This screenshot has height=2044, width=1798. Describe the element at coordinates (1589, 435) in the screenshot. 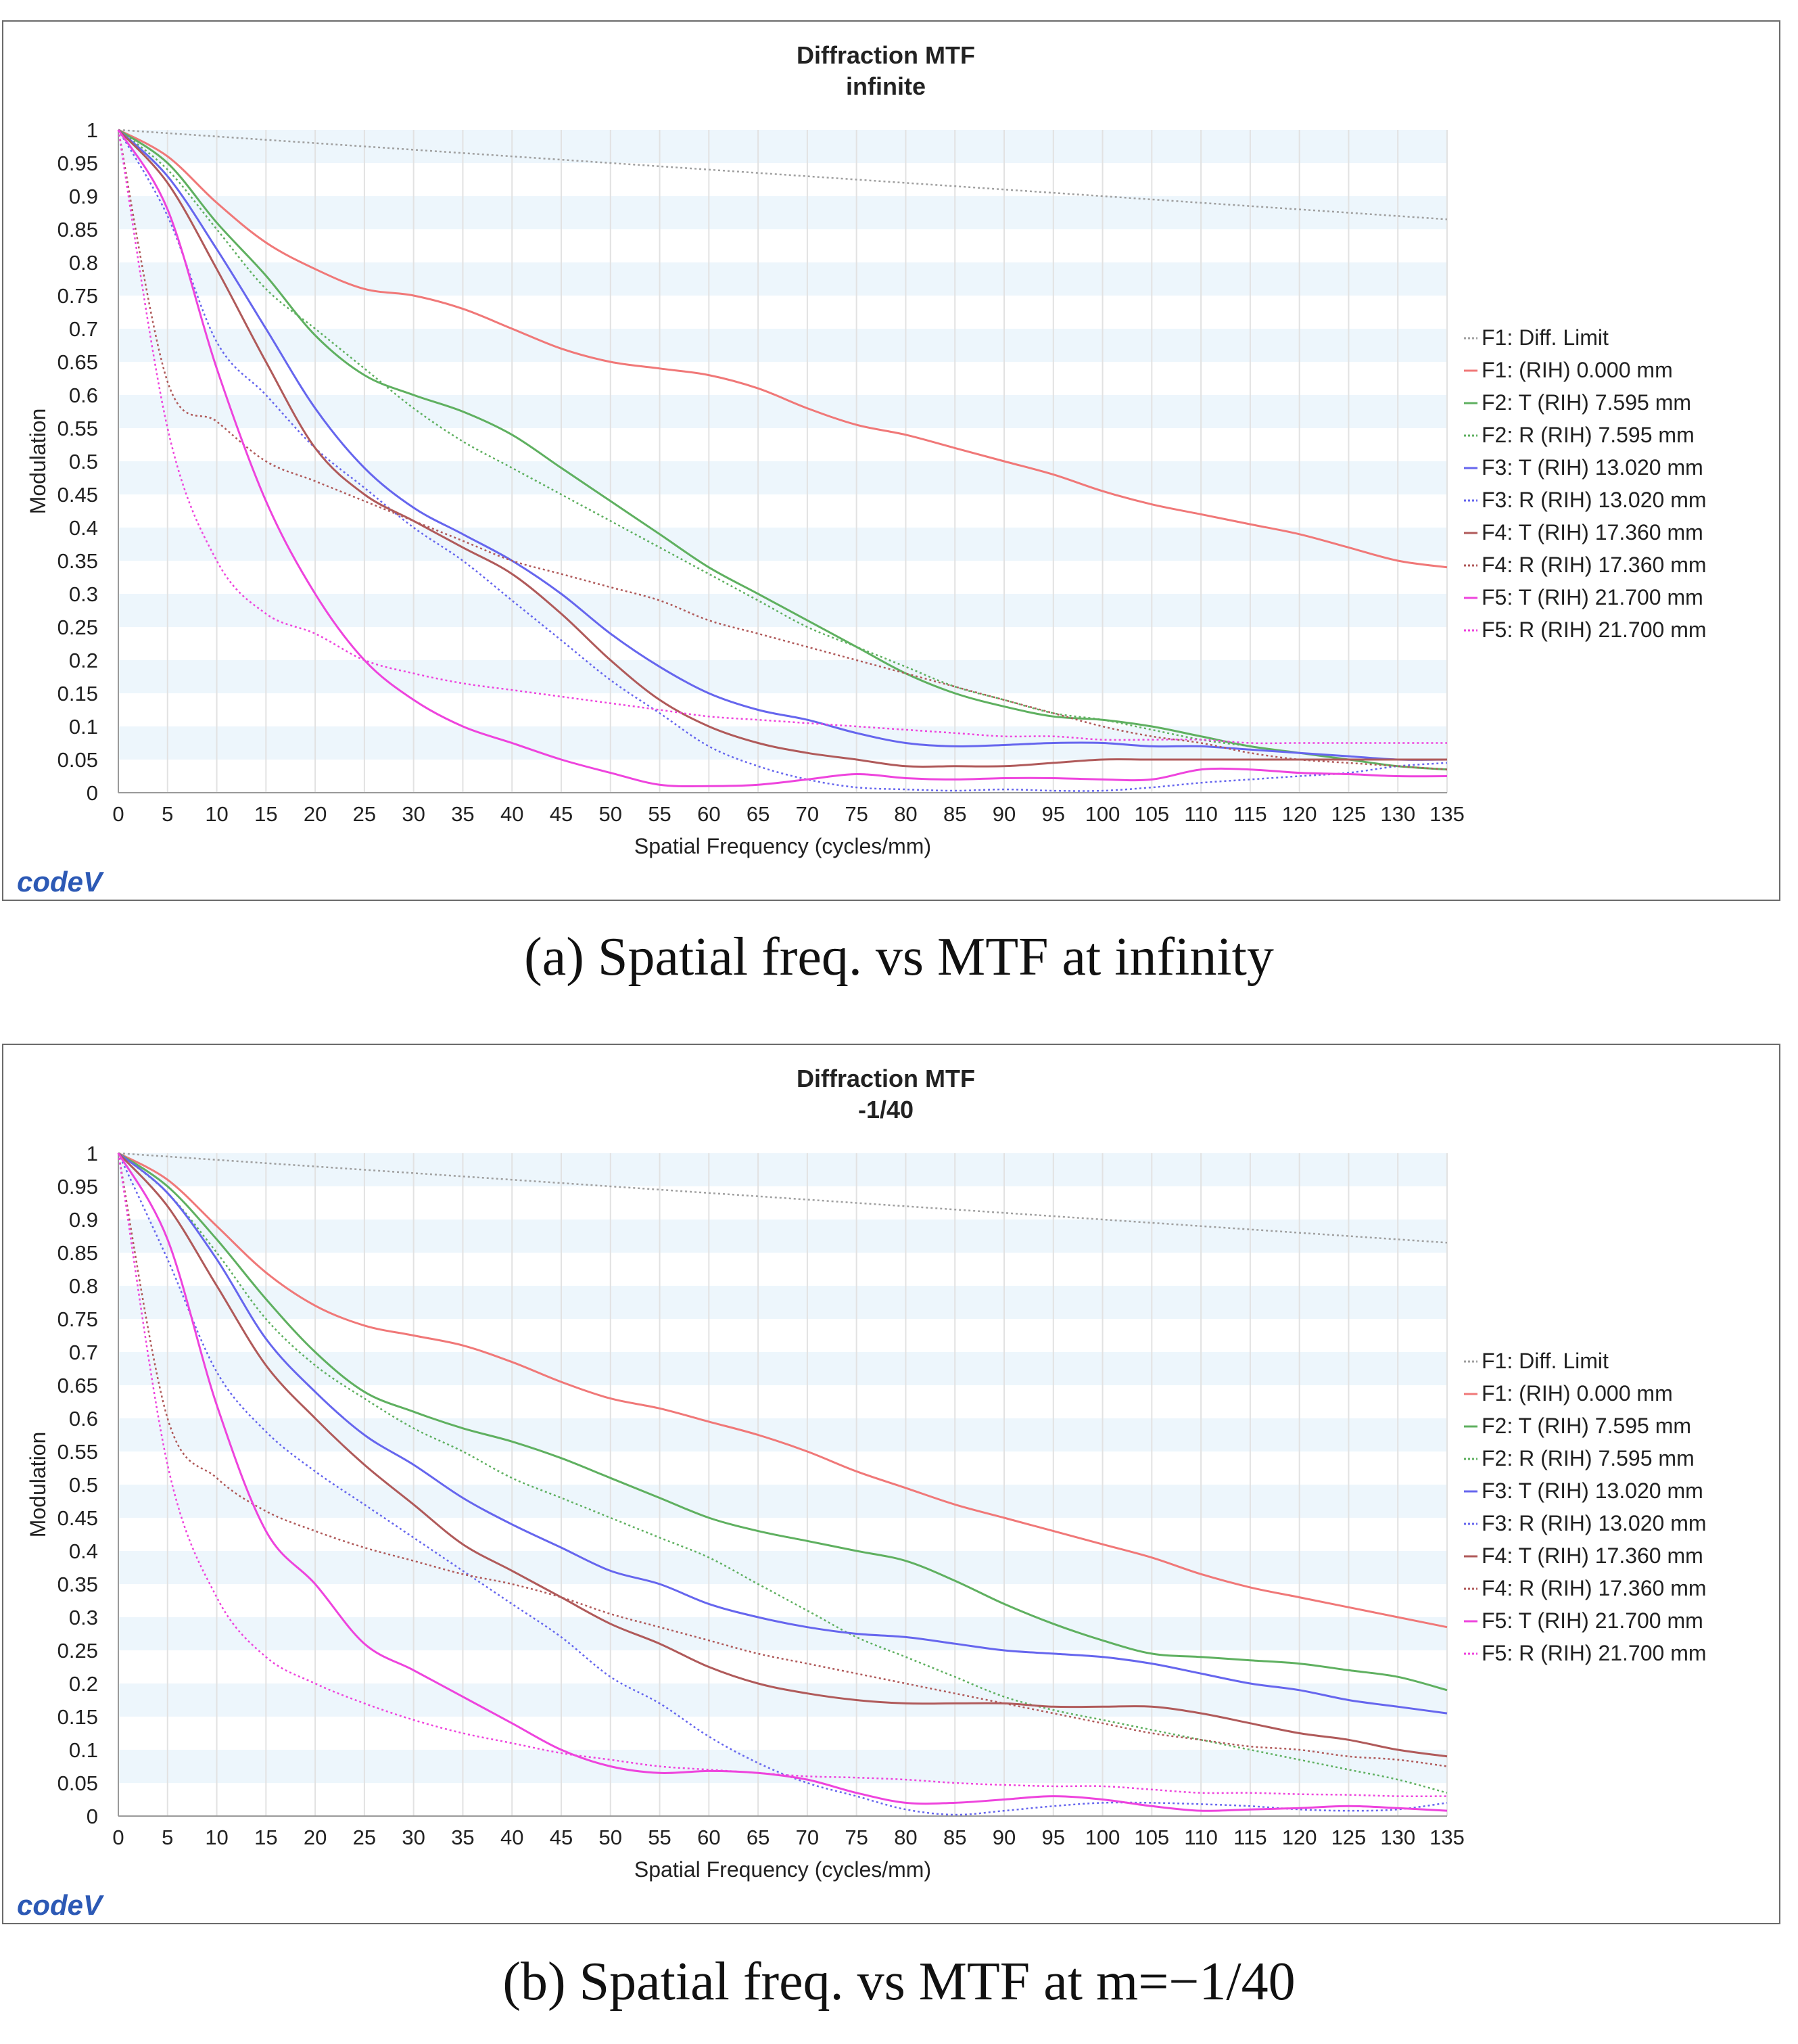

I see `legend-label: F2: R (RIH) 7.595 mm` at that location.